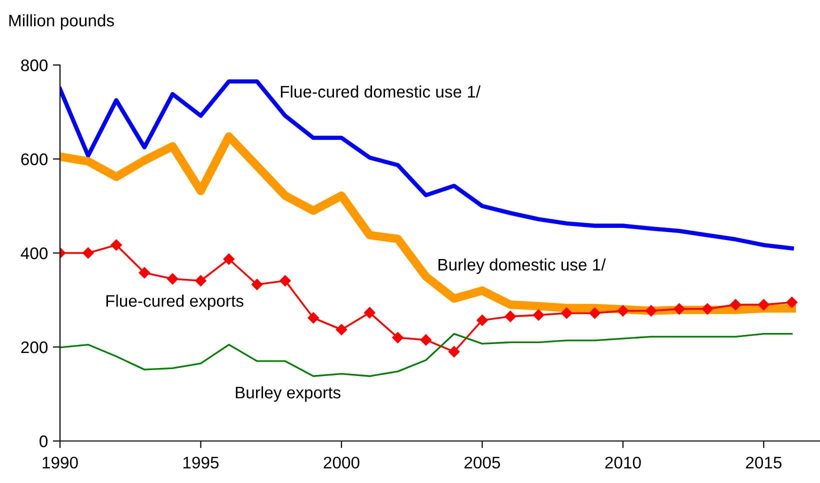 The height and width of the screenshot is (483, 820). What do you see at coordinates (380, 91) in the screenshot?
I see `series-label: Flue-cured domestic use 1/` at bounding box center [380, 91].